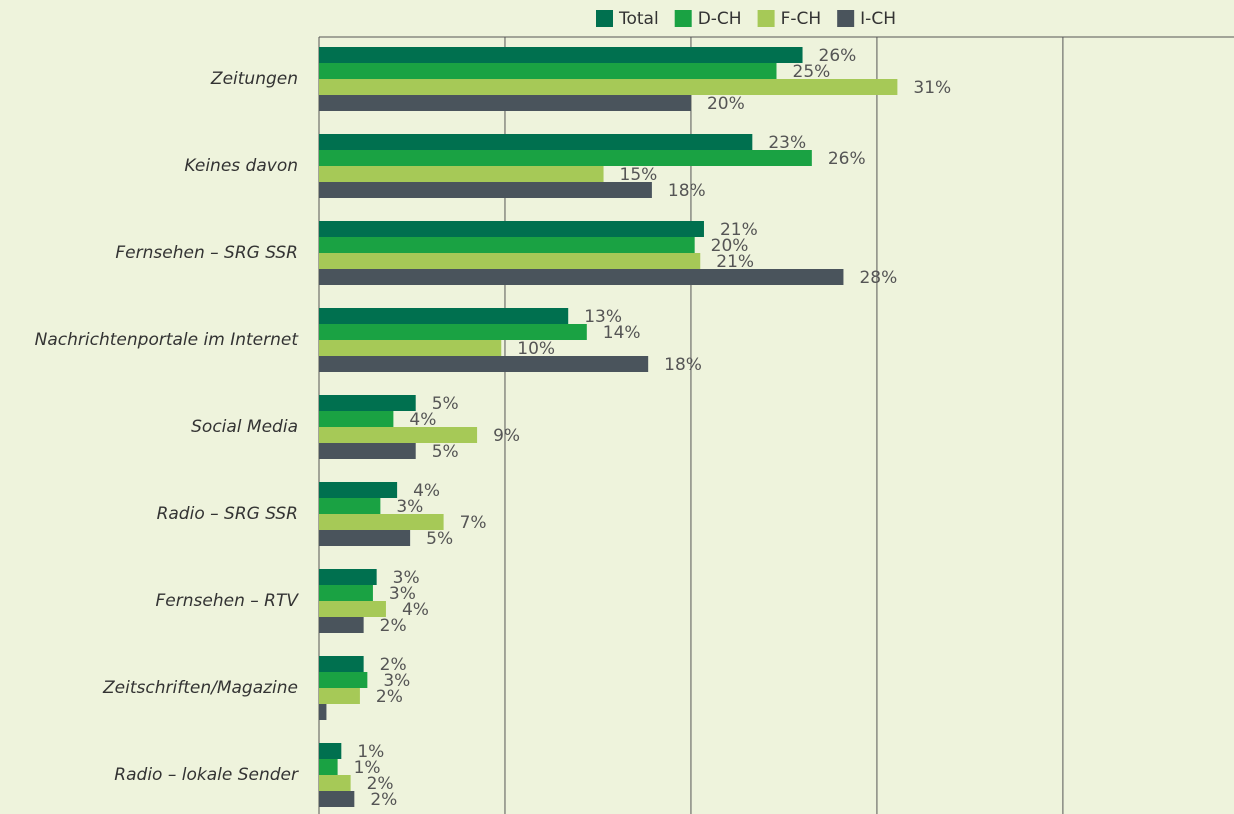 The height and width of the screenshot is (814, 1234). Describe the element at coordinates (506, 436) in the screenshot. I see `value-label: 9%` at that location.